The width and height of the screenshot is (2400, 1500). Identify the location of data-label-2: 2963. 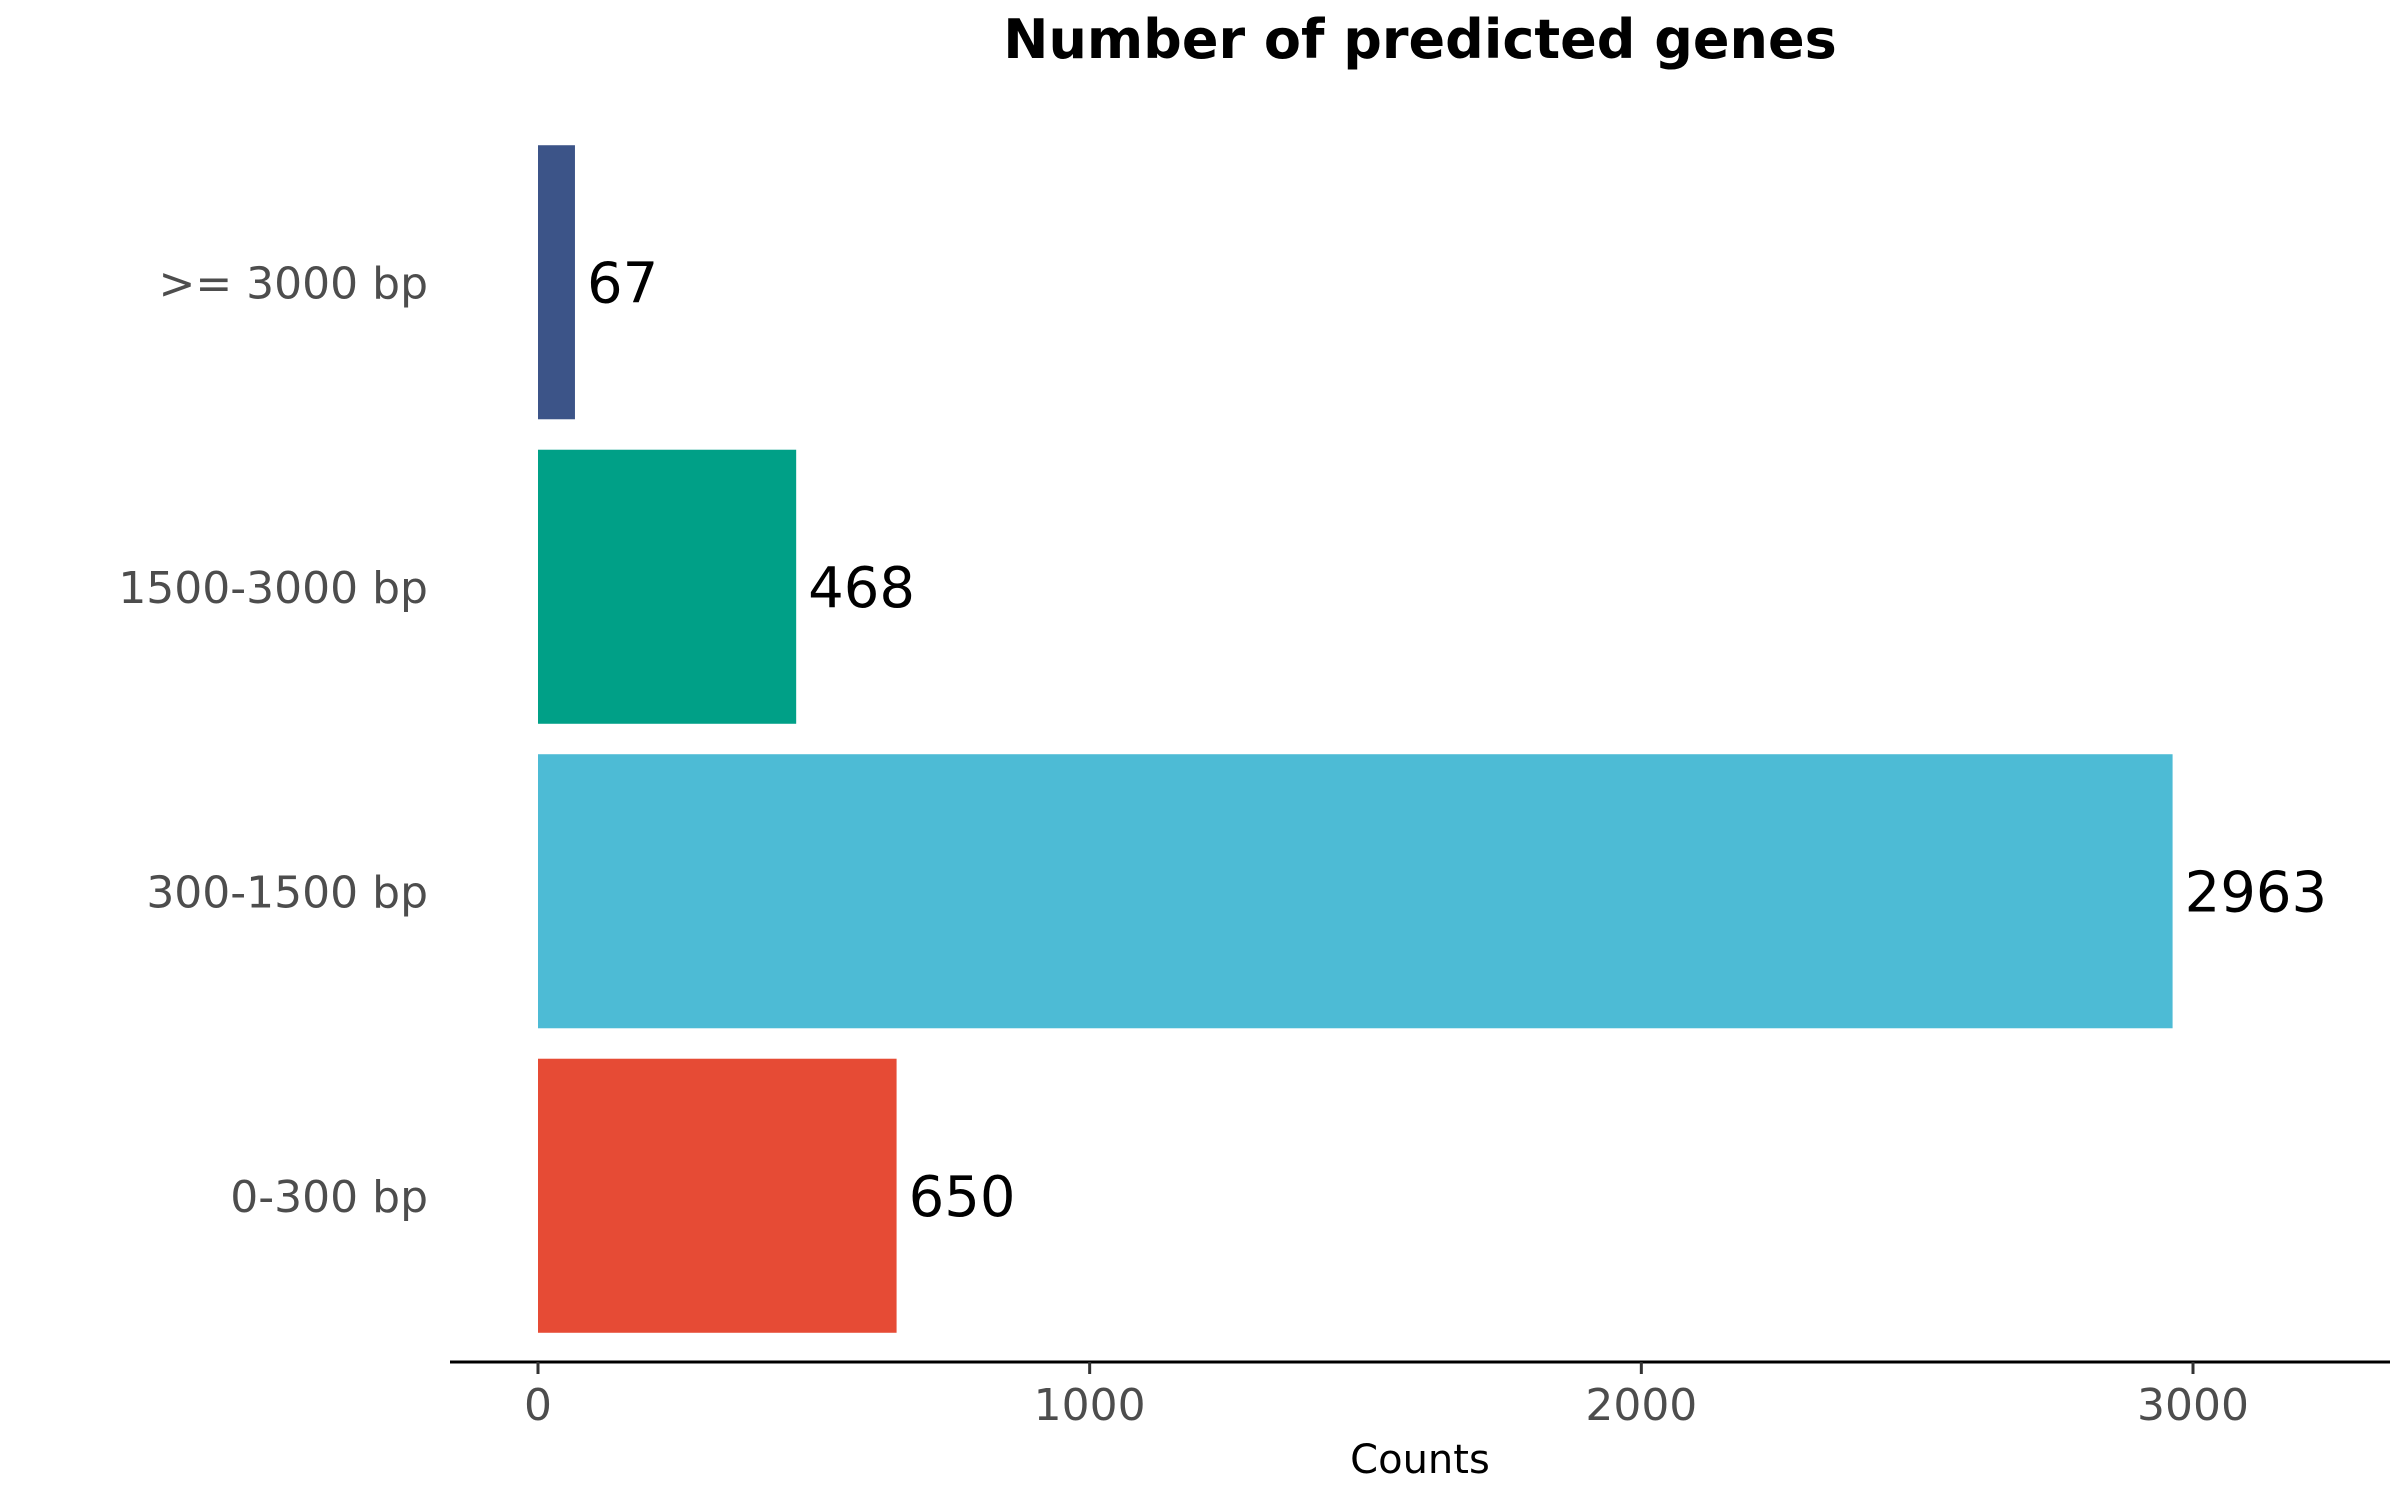
(2256, 892).